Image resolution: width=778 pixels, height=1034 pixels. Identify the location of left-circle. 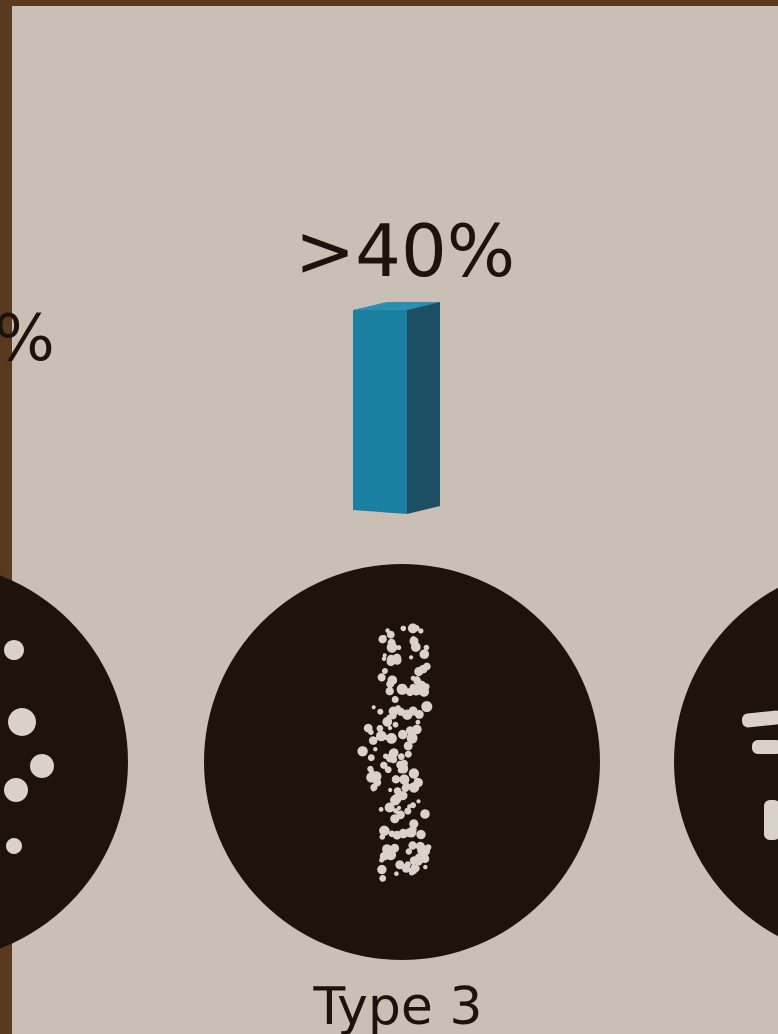
(64, 762).